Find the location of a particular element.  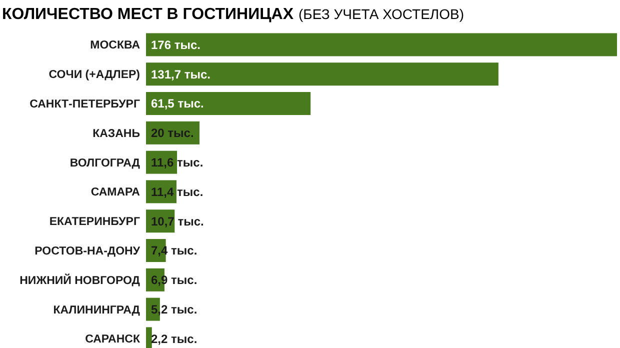

chart-title: КОЛИЧЕСТВО МЕСТ В ГОСТИНИЦАХ is located at coordinates (148, 14).